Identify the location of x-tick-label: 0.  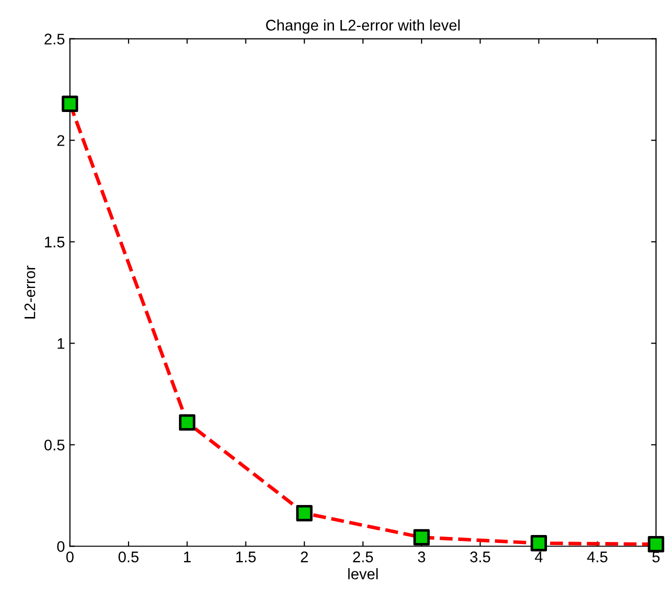
(70, 557).